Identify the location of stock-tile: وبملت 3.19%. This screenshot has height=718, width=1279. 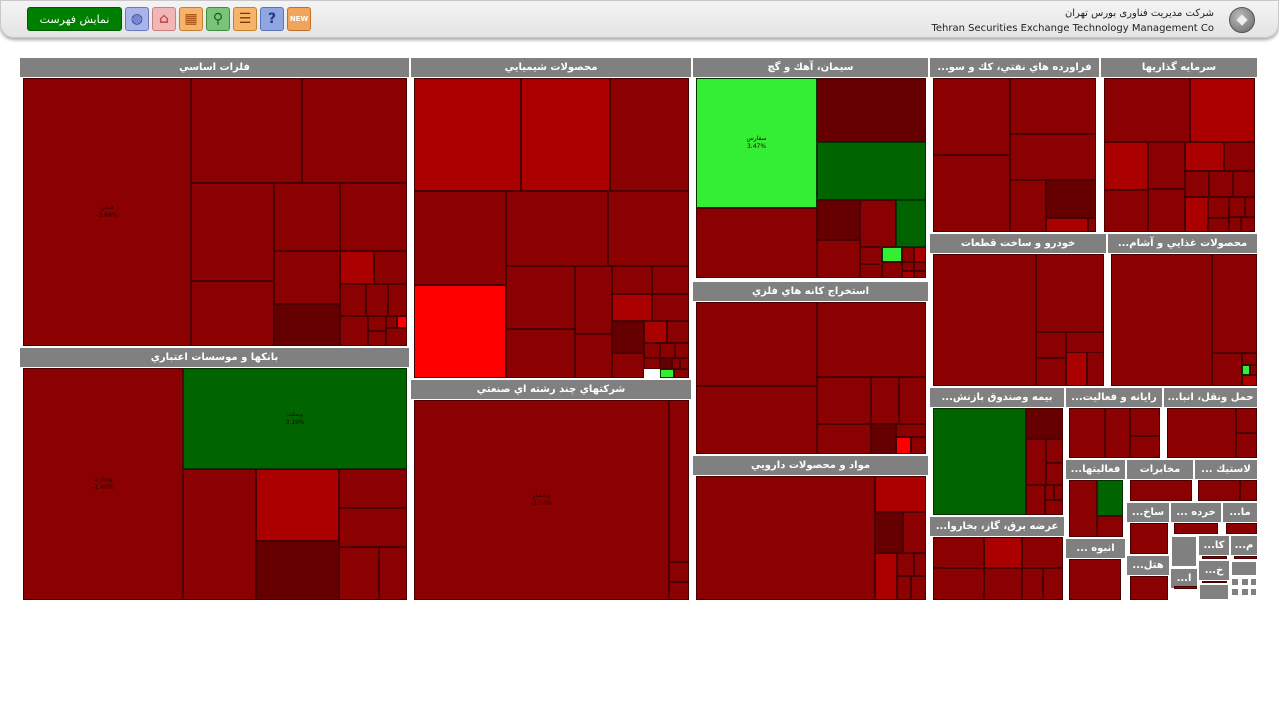
(295, 418).